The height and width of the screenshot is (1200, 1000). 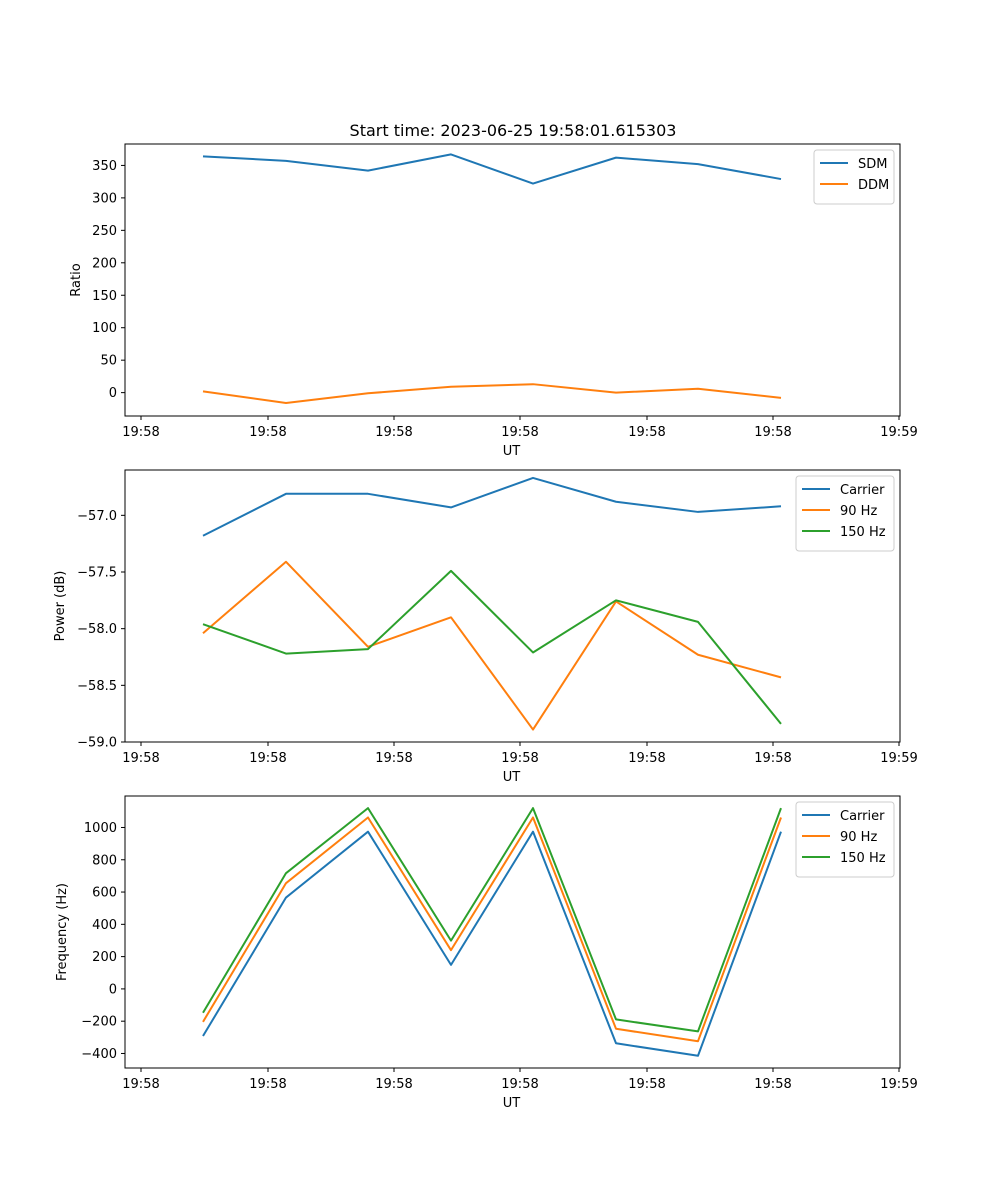 I want to click on y-axis-label: Frequency (Hz), so click(x=62, y=932).